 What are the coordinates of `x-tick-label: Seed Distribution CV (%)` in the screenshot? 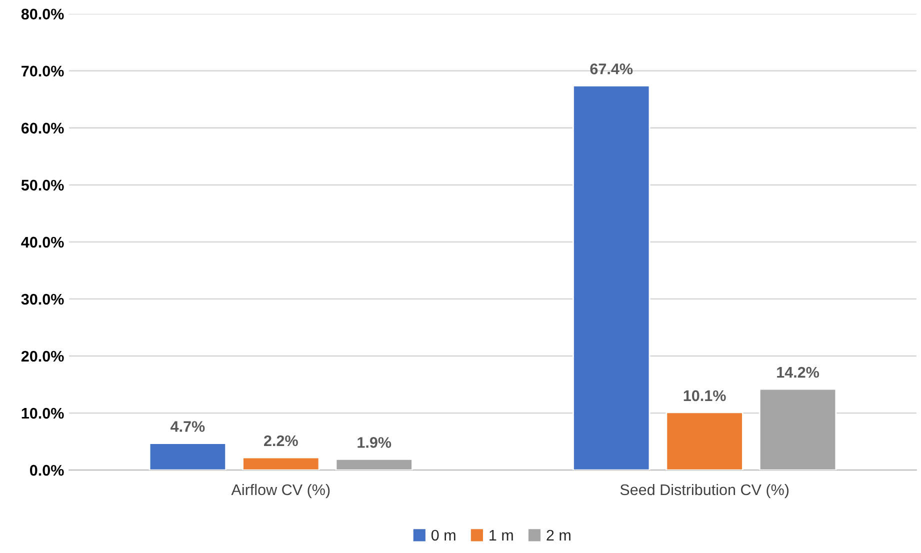 It's located at (704, 491).